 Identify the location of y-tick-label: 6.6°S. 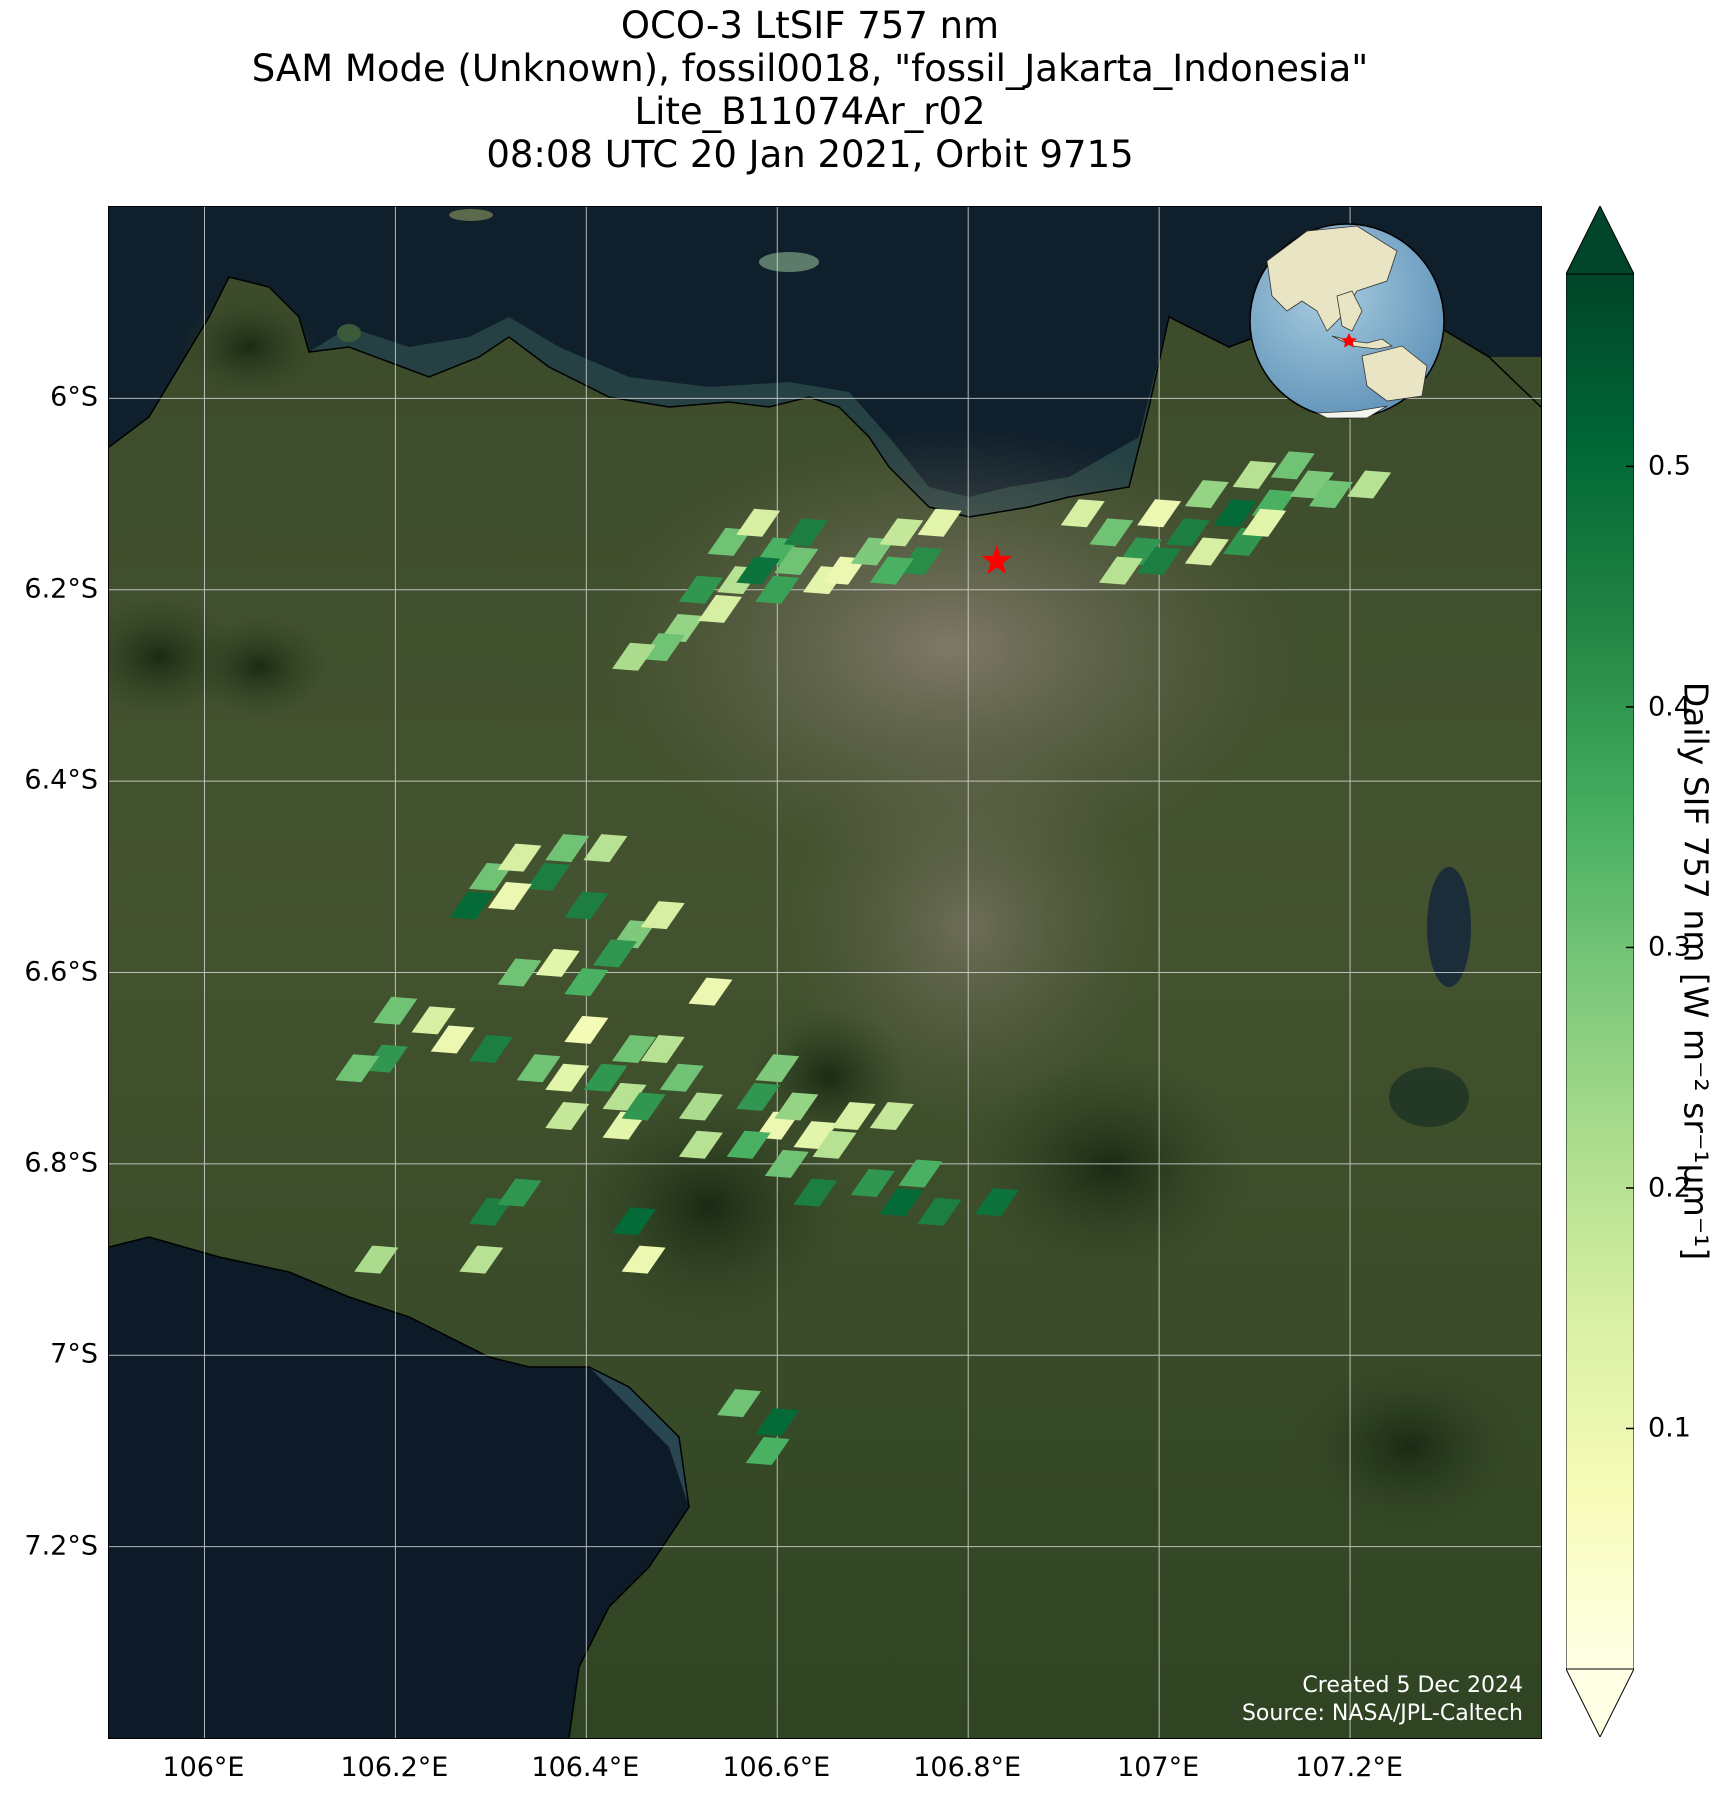
(61, 971).